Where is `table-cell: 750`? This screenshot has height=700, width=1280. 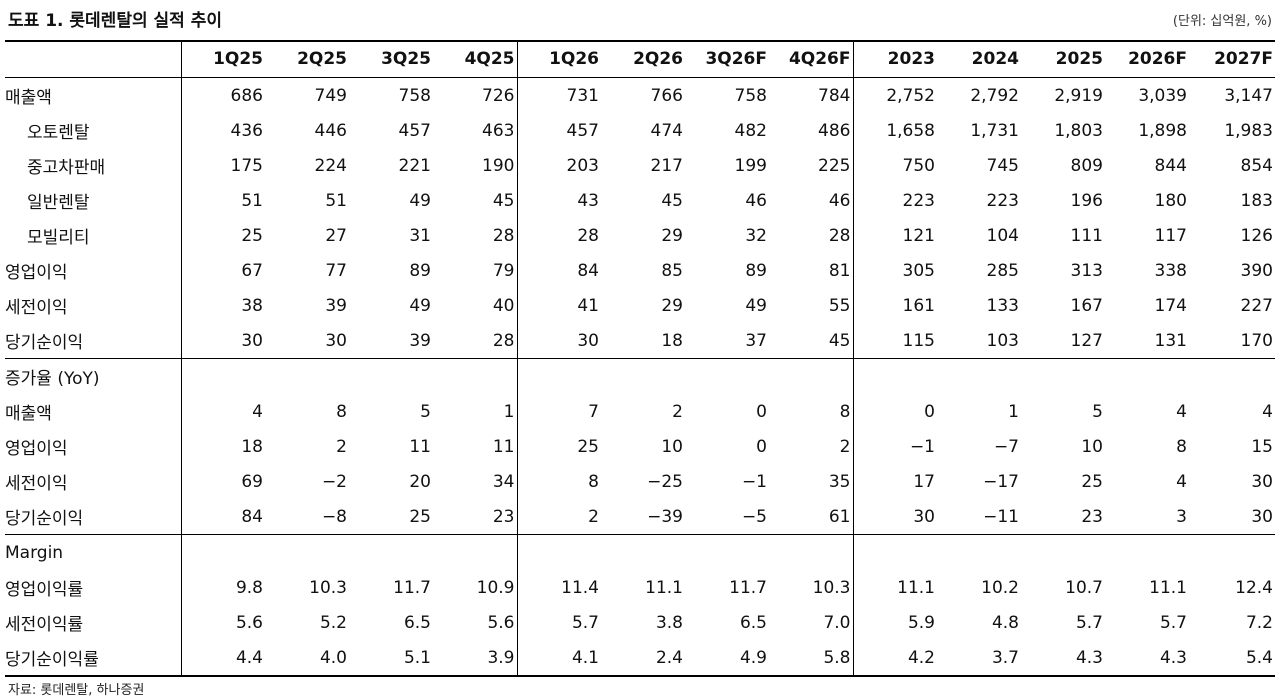
table-cell: 750 is located at coordinates (918, 165).